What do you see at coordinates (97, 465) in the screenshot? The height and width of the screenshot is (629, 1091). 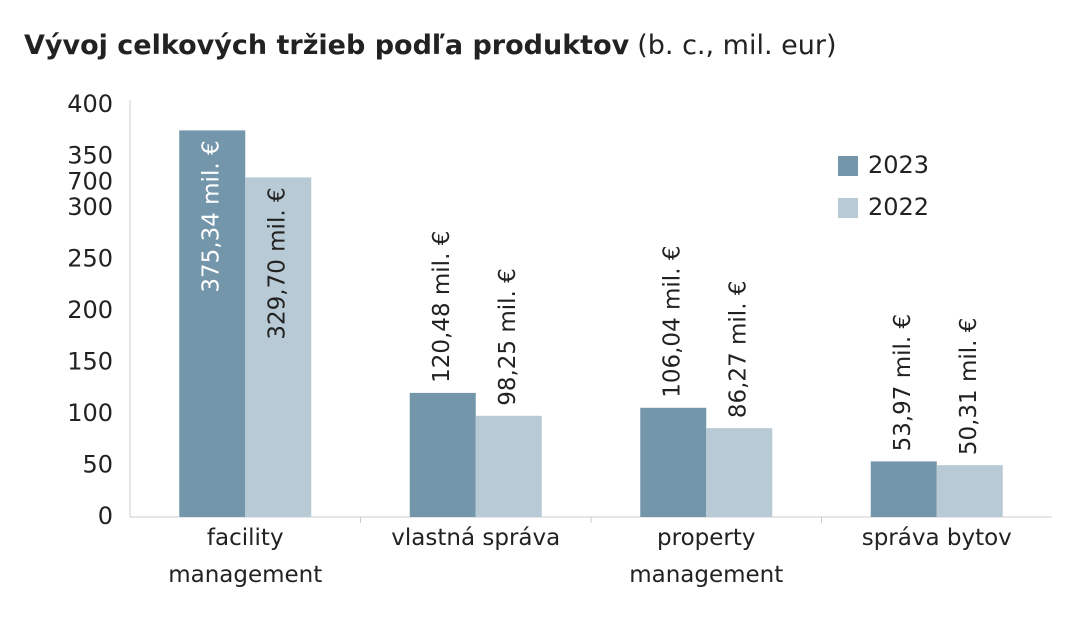 I see `y-tick-label: 50` at bounding box center [97, 465].